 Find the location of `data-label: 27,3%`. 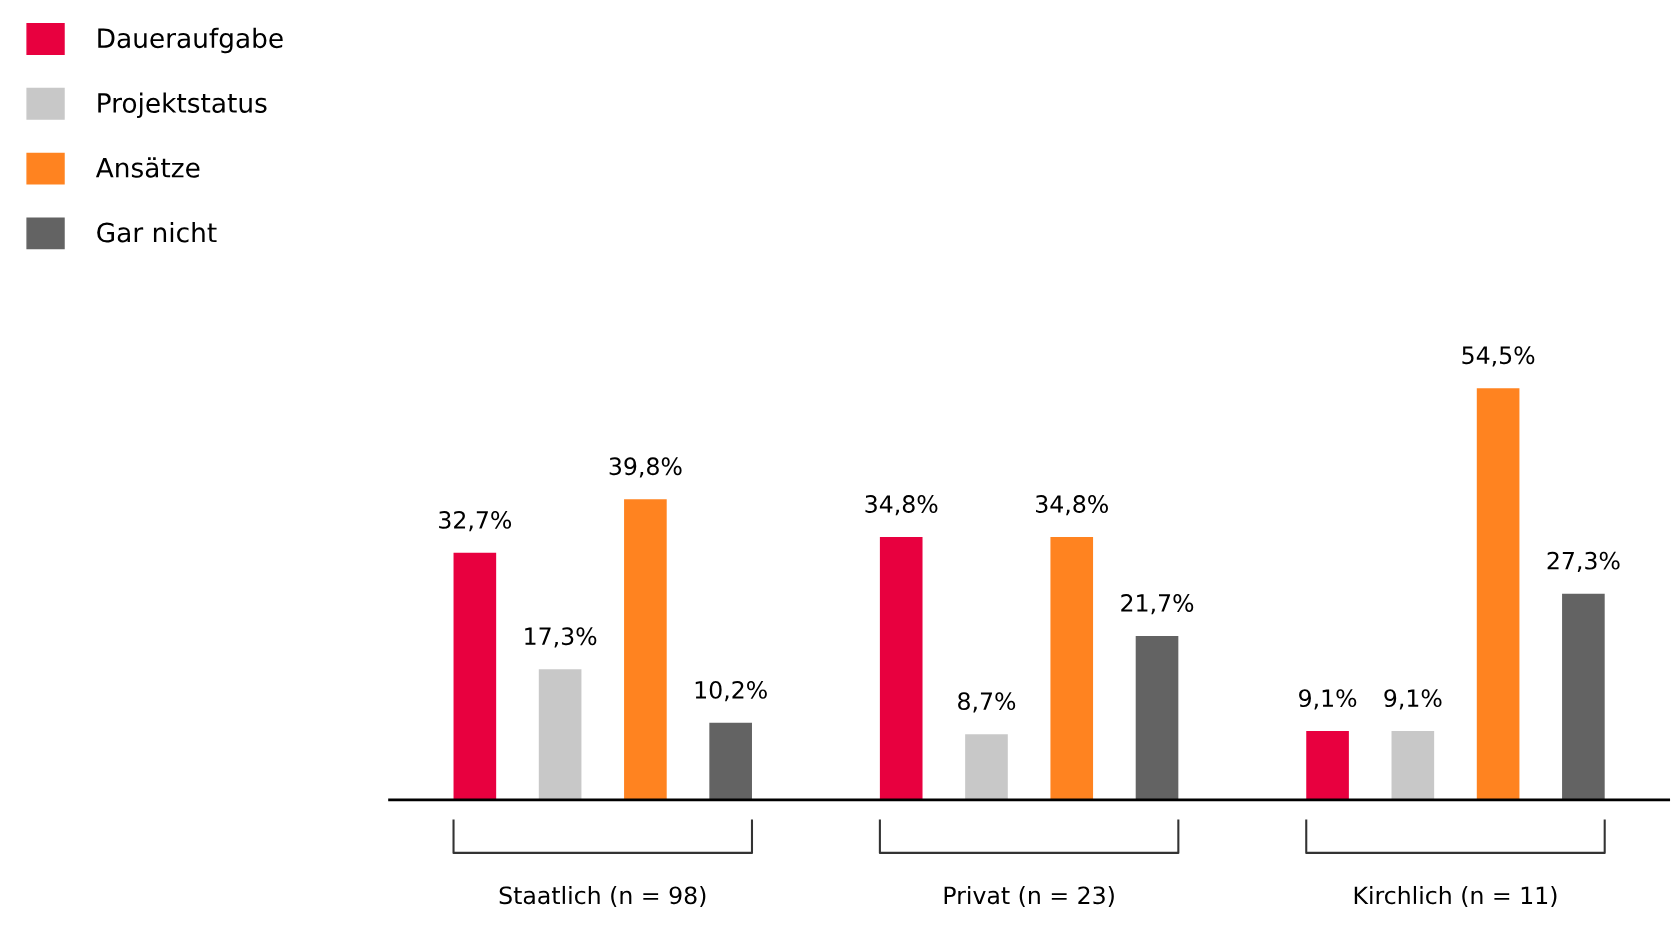

data-label: 27,3% is located at coordinates (1583, 562).